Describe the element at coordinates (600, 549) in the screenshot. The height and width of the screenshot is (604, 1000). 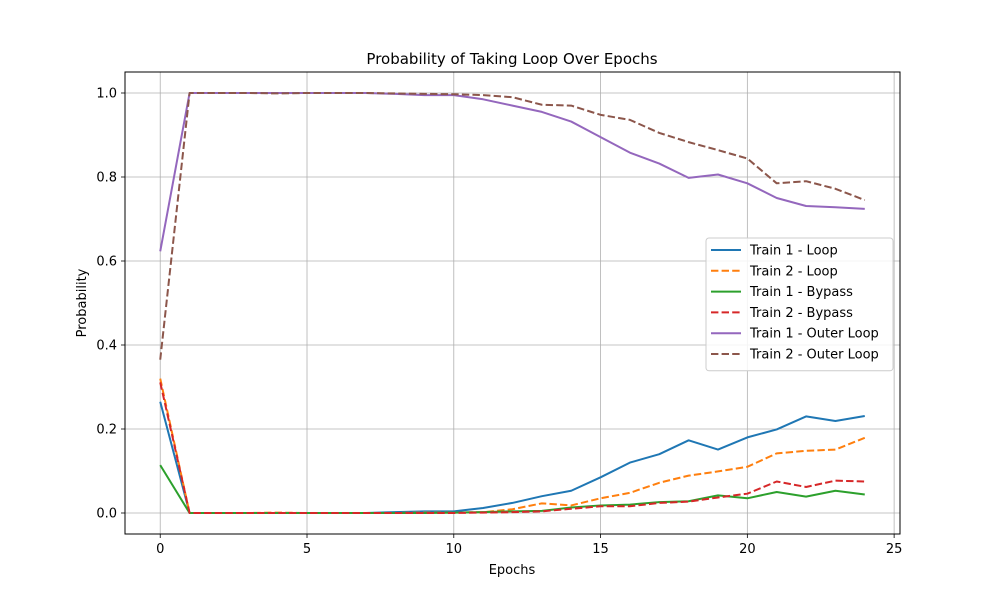
I see `x-tick-label: 15` at that location.